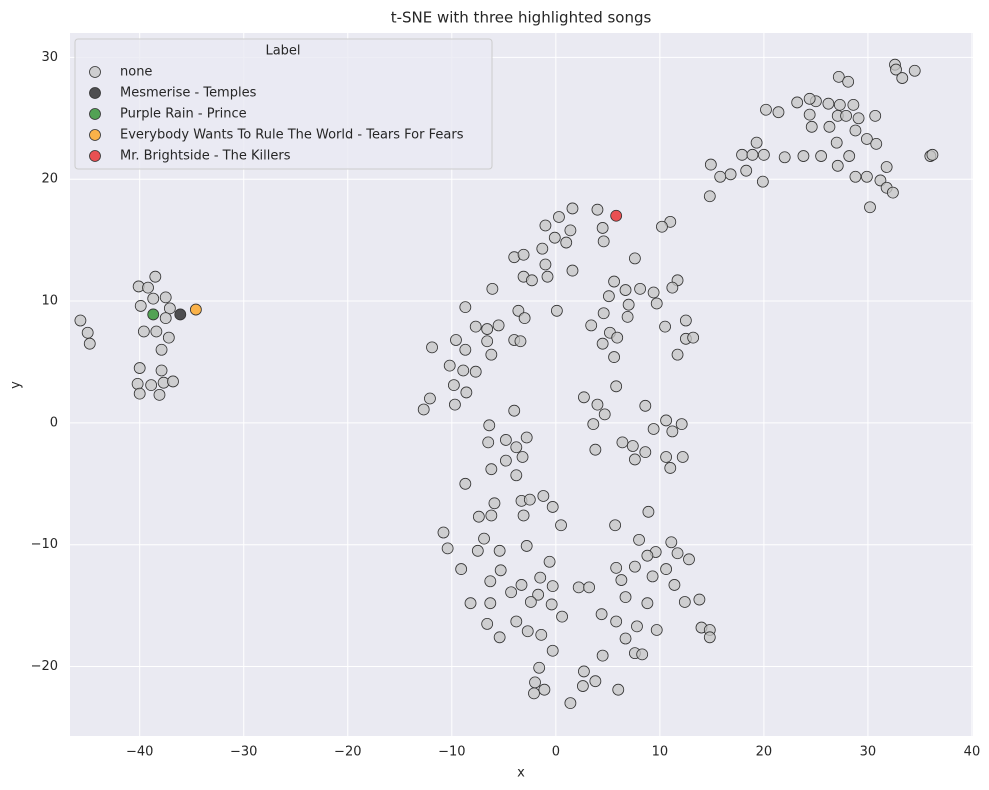  Describe the element at coordinates (282, 51) in the screenshot. I see `legend-title: Label` at that location.